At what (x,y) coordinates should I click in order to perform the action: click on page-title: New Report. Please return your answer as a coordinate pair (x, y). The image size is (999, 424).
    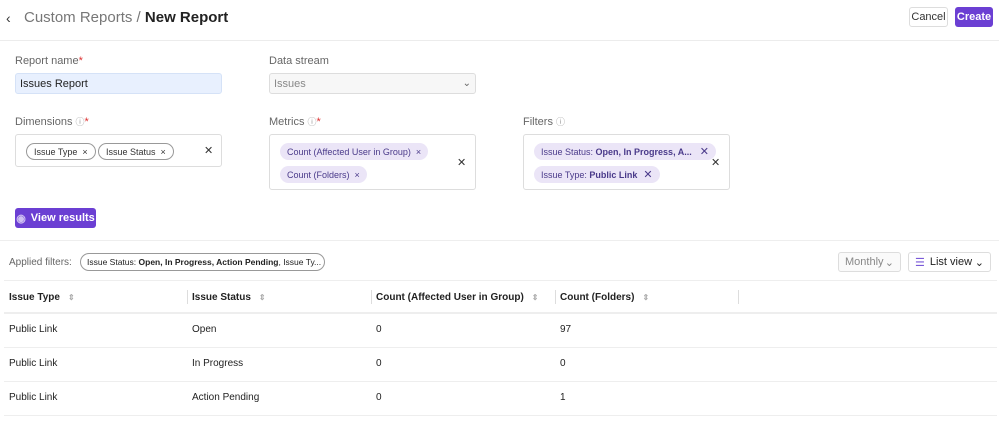
    Looking at the image, I should click on (186, 17).